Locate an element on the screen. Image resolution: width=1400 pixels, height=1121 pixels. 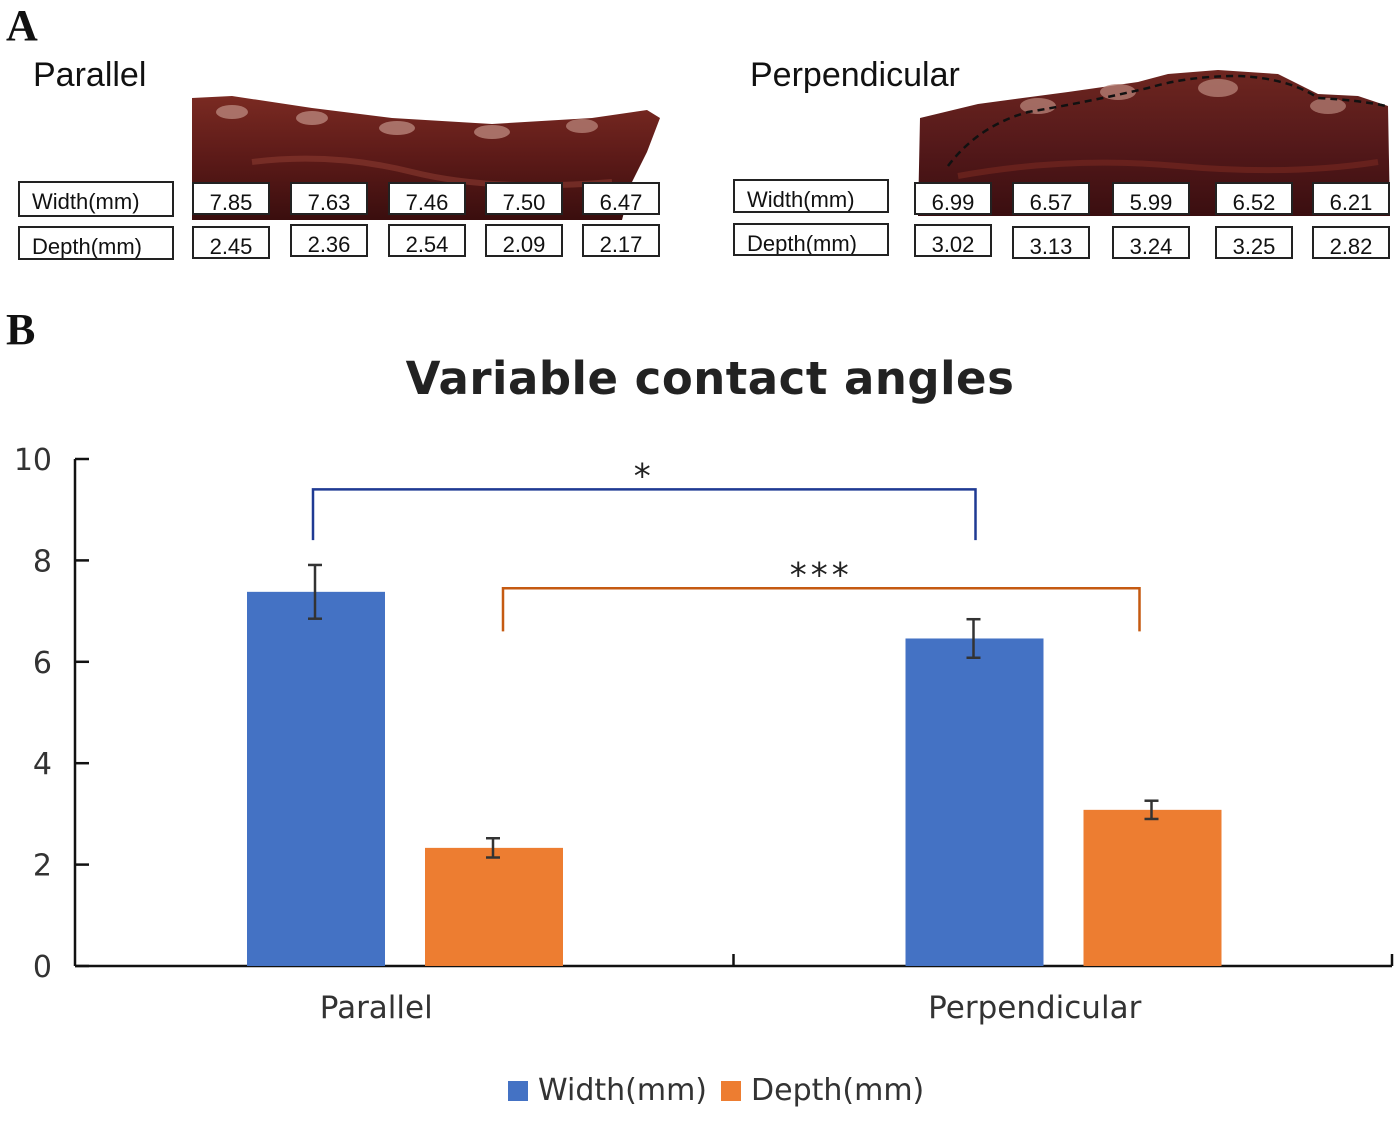
perpendicular-depth-row-label: Depth(mm) is located at coordinates (811, 239).